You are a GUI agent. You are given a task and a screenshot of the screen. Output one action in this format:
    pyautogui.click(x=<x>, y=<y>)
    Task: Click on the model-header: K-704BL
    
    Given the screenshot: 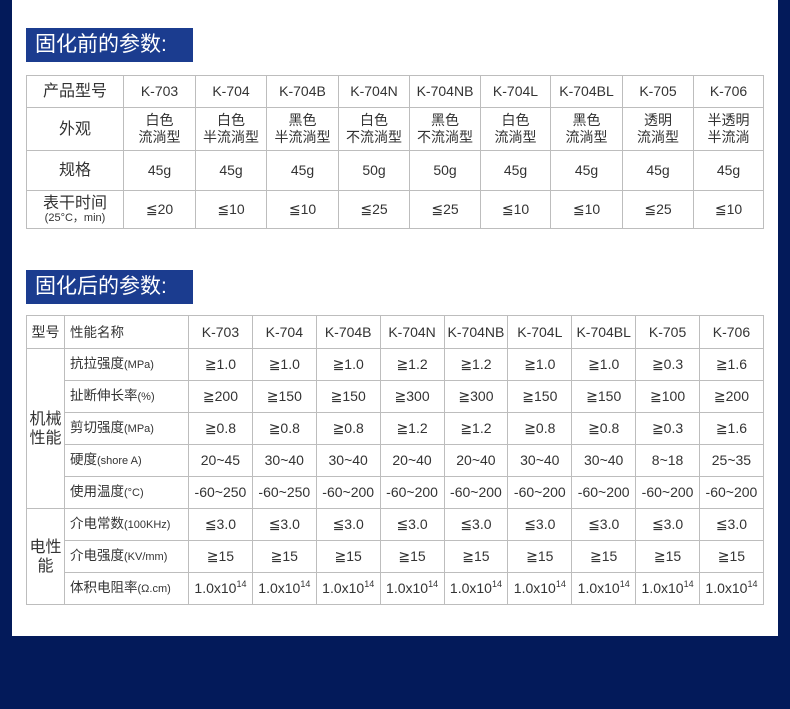 What is the action you would take?
    pyautogui.click(x=586, y=91)
    